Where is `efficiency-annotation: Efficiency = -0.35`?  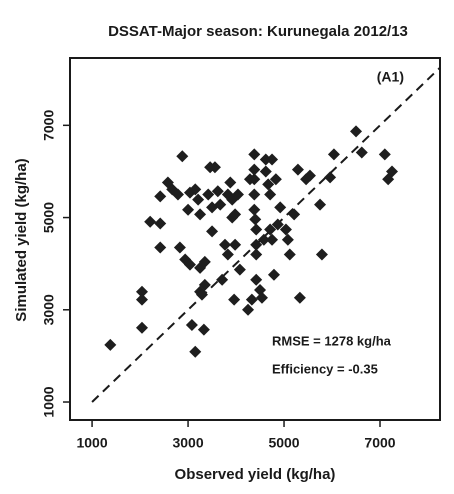 efficiency-annotation: Efficiency = -0.35 is located at coordinates (325, 368).